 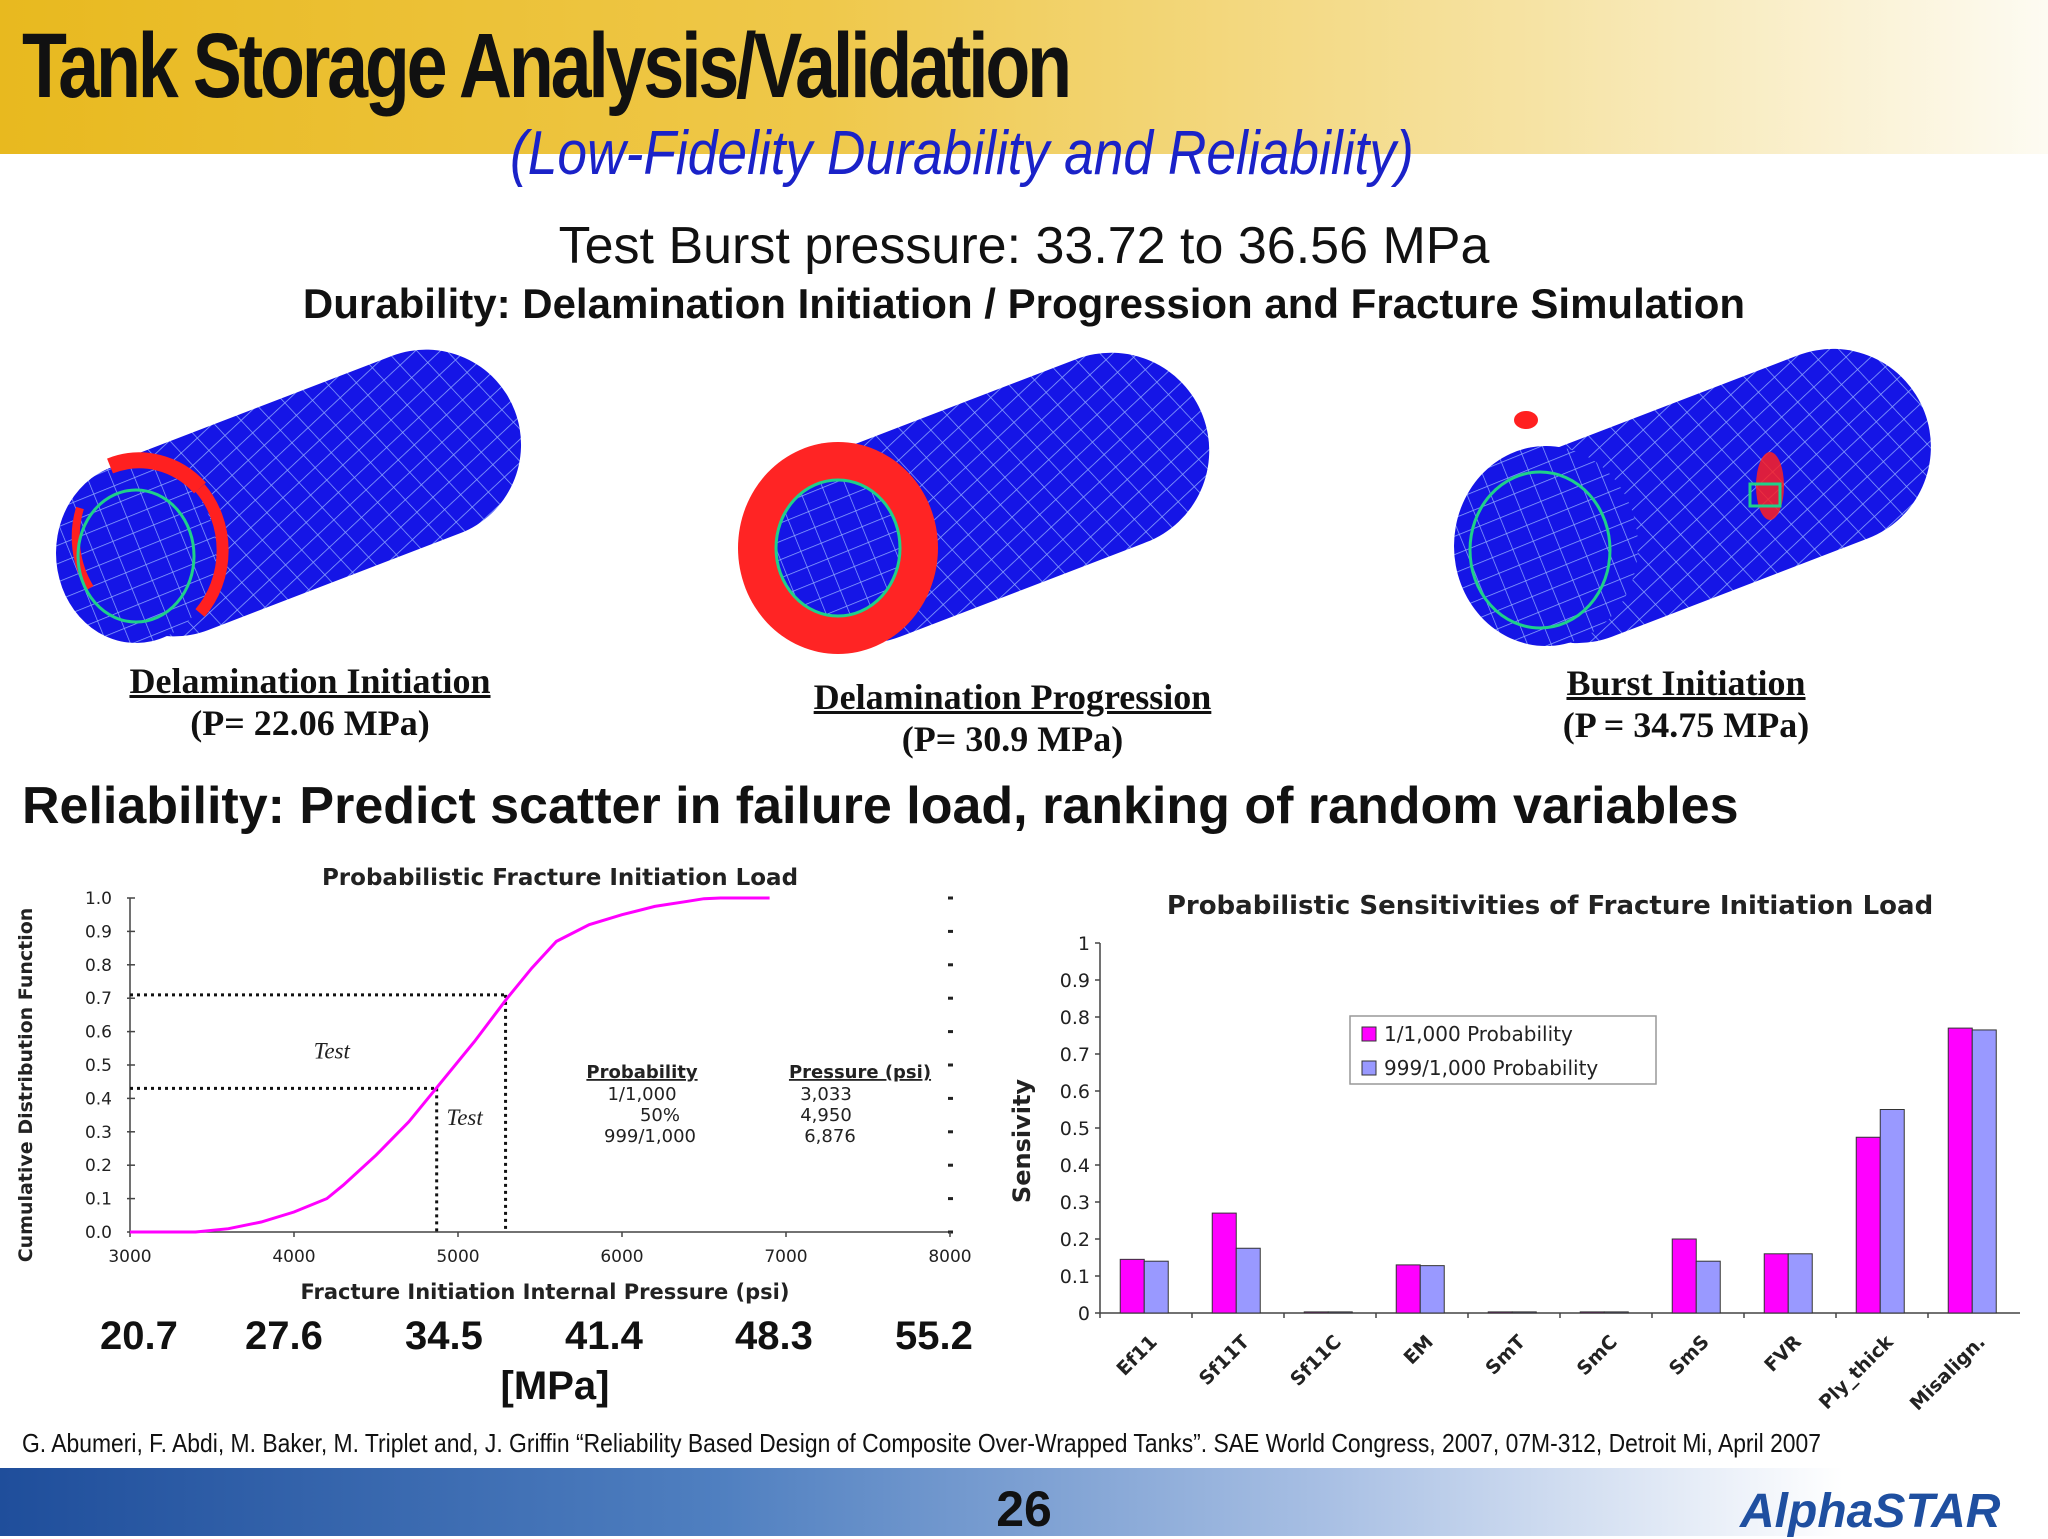 I want to click on table-cell: 1/1,000, so click(x=641, y=1094).